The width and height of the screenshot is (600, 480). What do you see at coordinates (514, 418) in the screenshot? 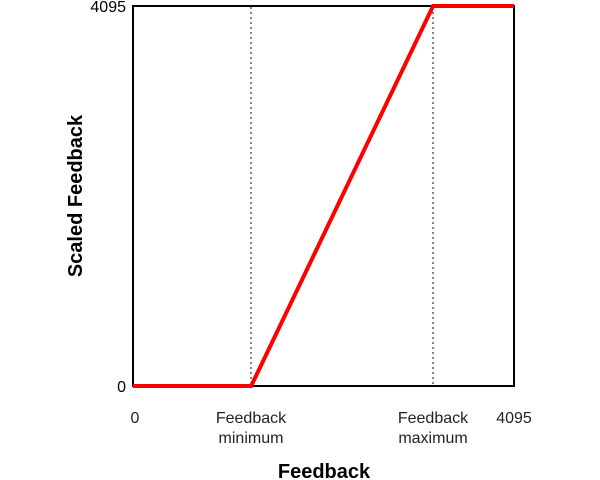
I see `x-tick-end: 4095` at bounding box center [514, 418].